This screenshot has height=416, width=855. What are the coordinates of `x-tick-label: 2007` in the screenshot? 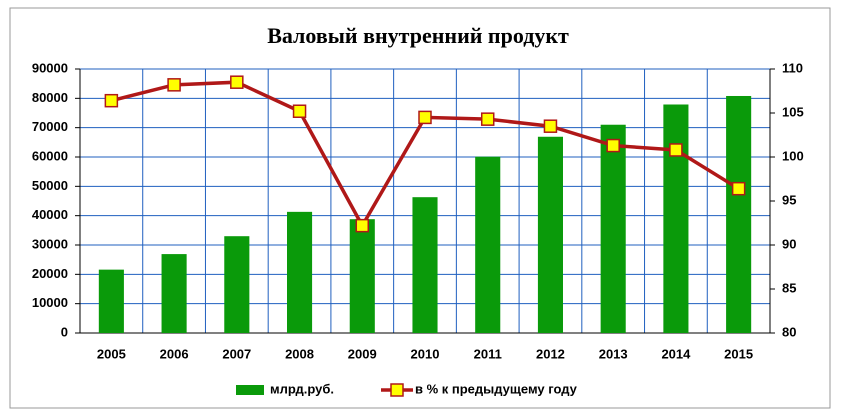 It's located at (236, 353).